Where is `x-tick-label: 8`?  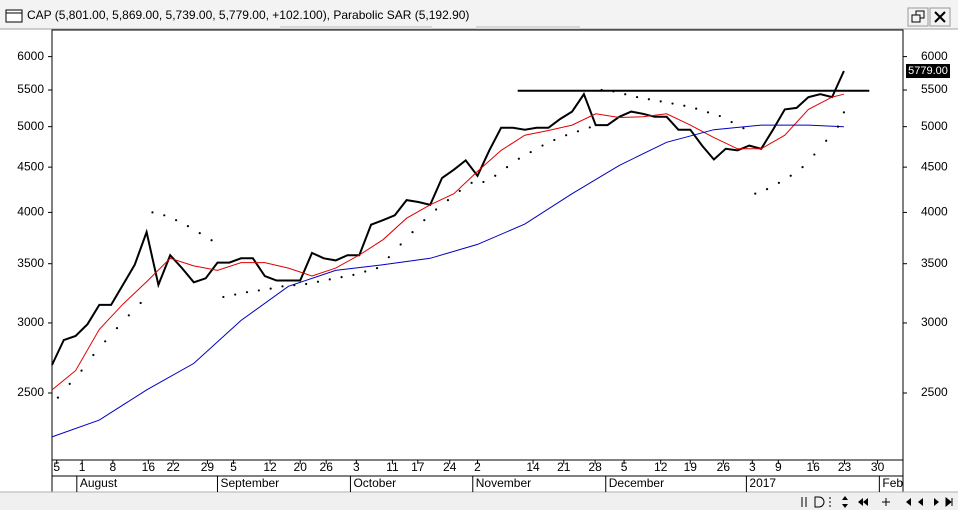
x-tick-label: 8 is located at coordinates (113, 467).